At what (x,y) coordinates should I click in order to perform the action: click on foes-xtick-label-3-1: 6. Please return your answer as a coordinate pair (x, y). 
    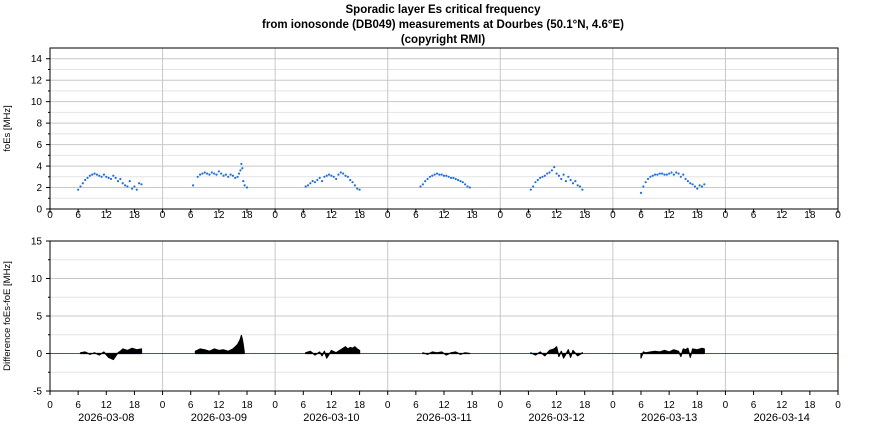
    Looking at the image, I should click on (416, 215).